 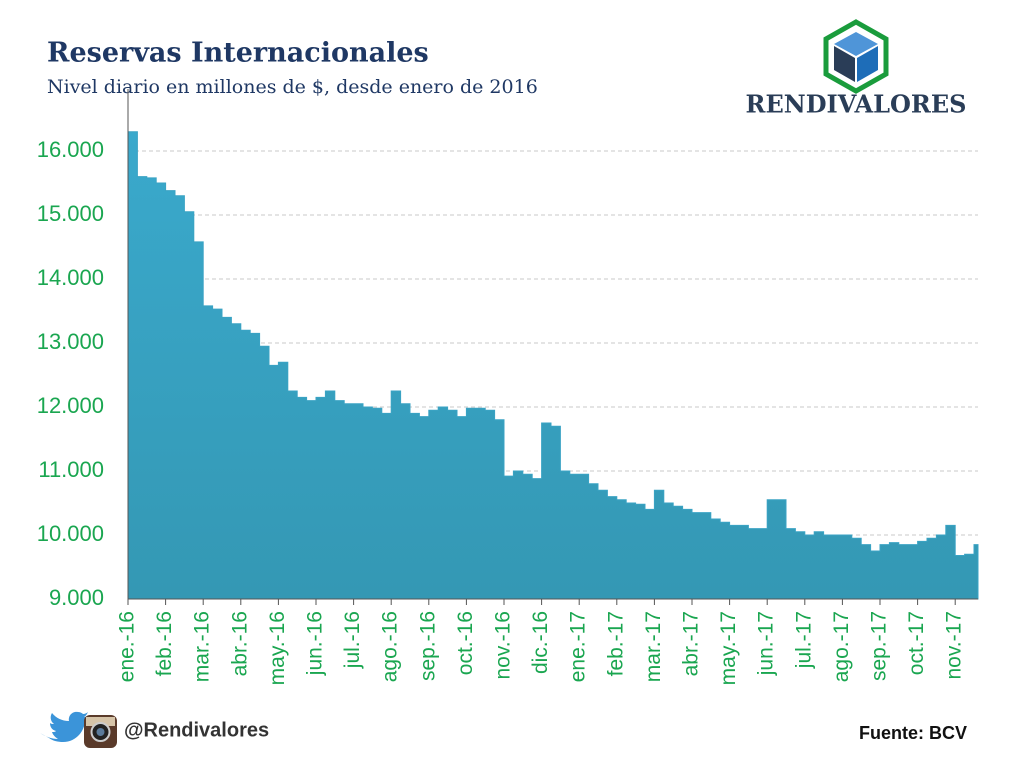 I want to click on x-tick-label: ene.-17, so click(x=578, y=646).